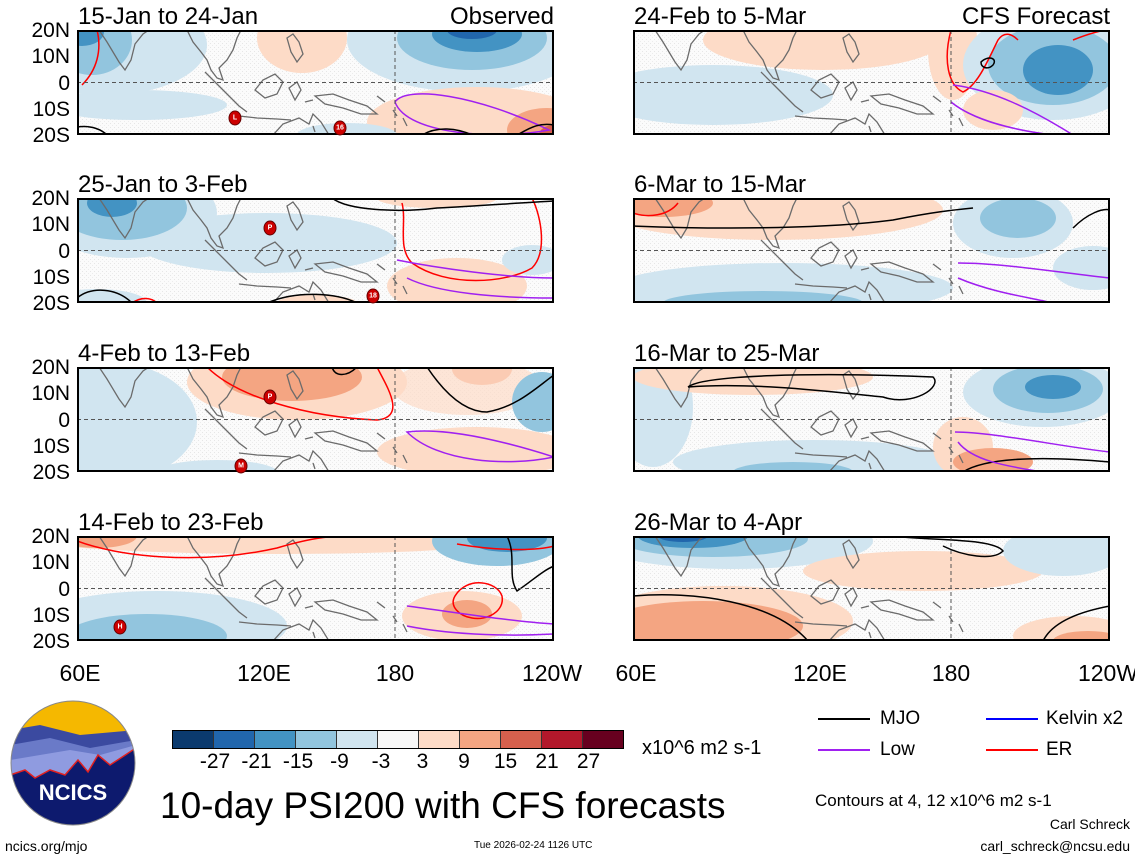 This screenshot has height=860, width=1135. What do you see at coordinates (1012, 719) in the screenshot?
I see `legend-line-kelvin` at bounding box center [1012, 719].